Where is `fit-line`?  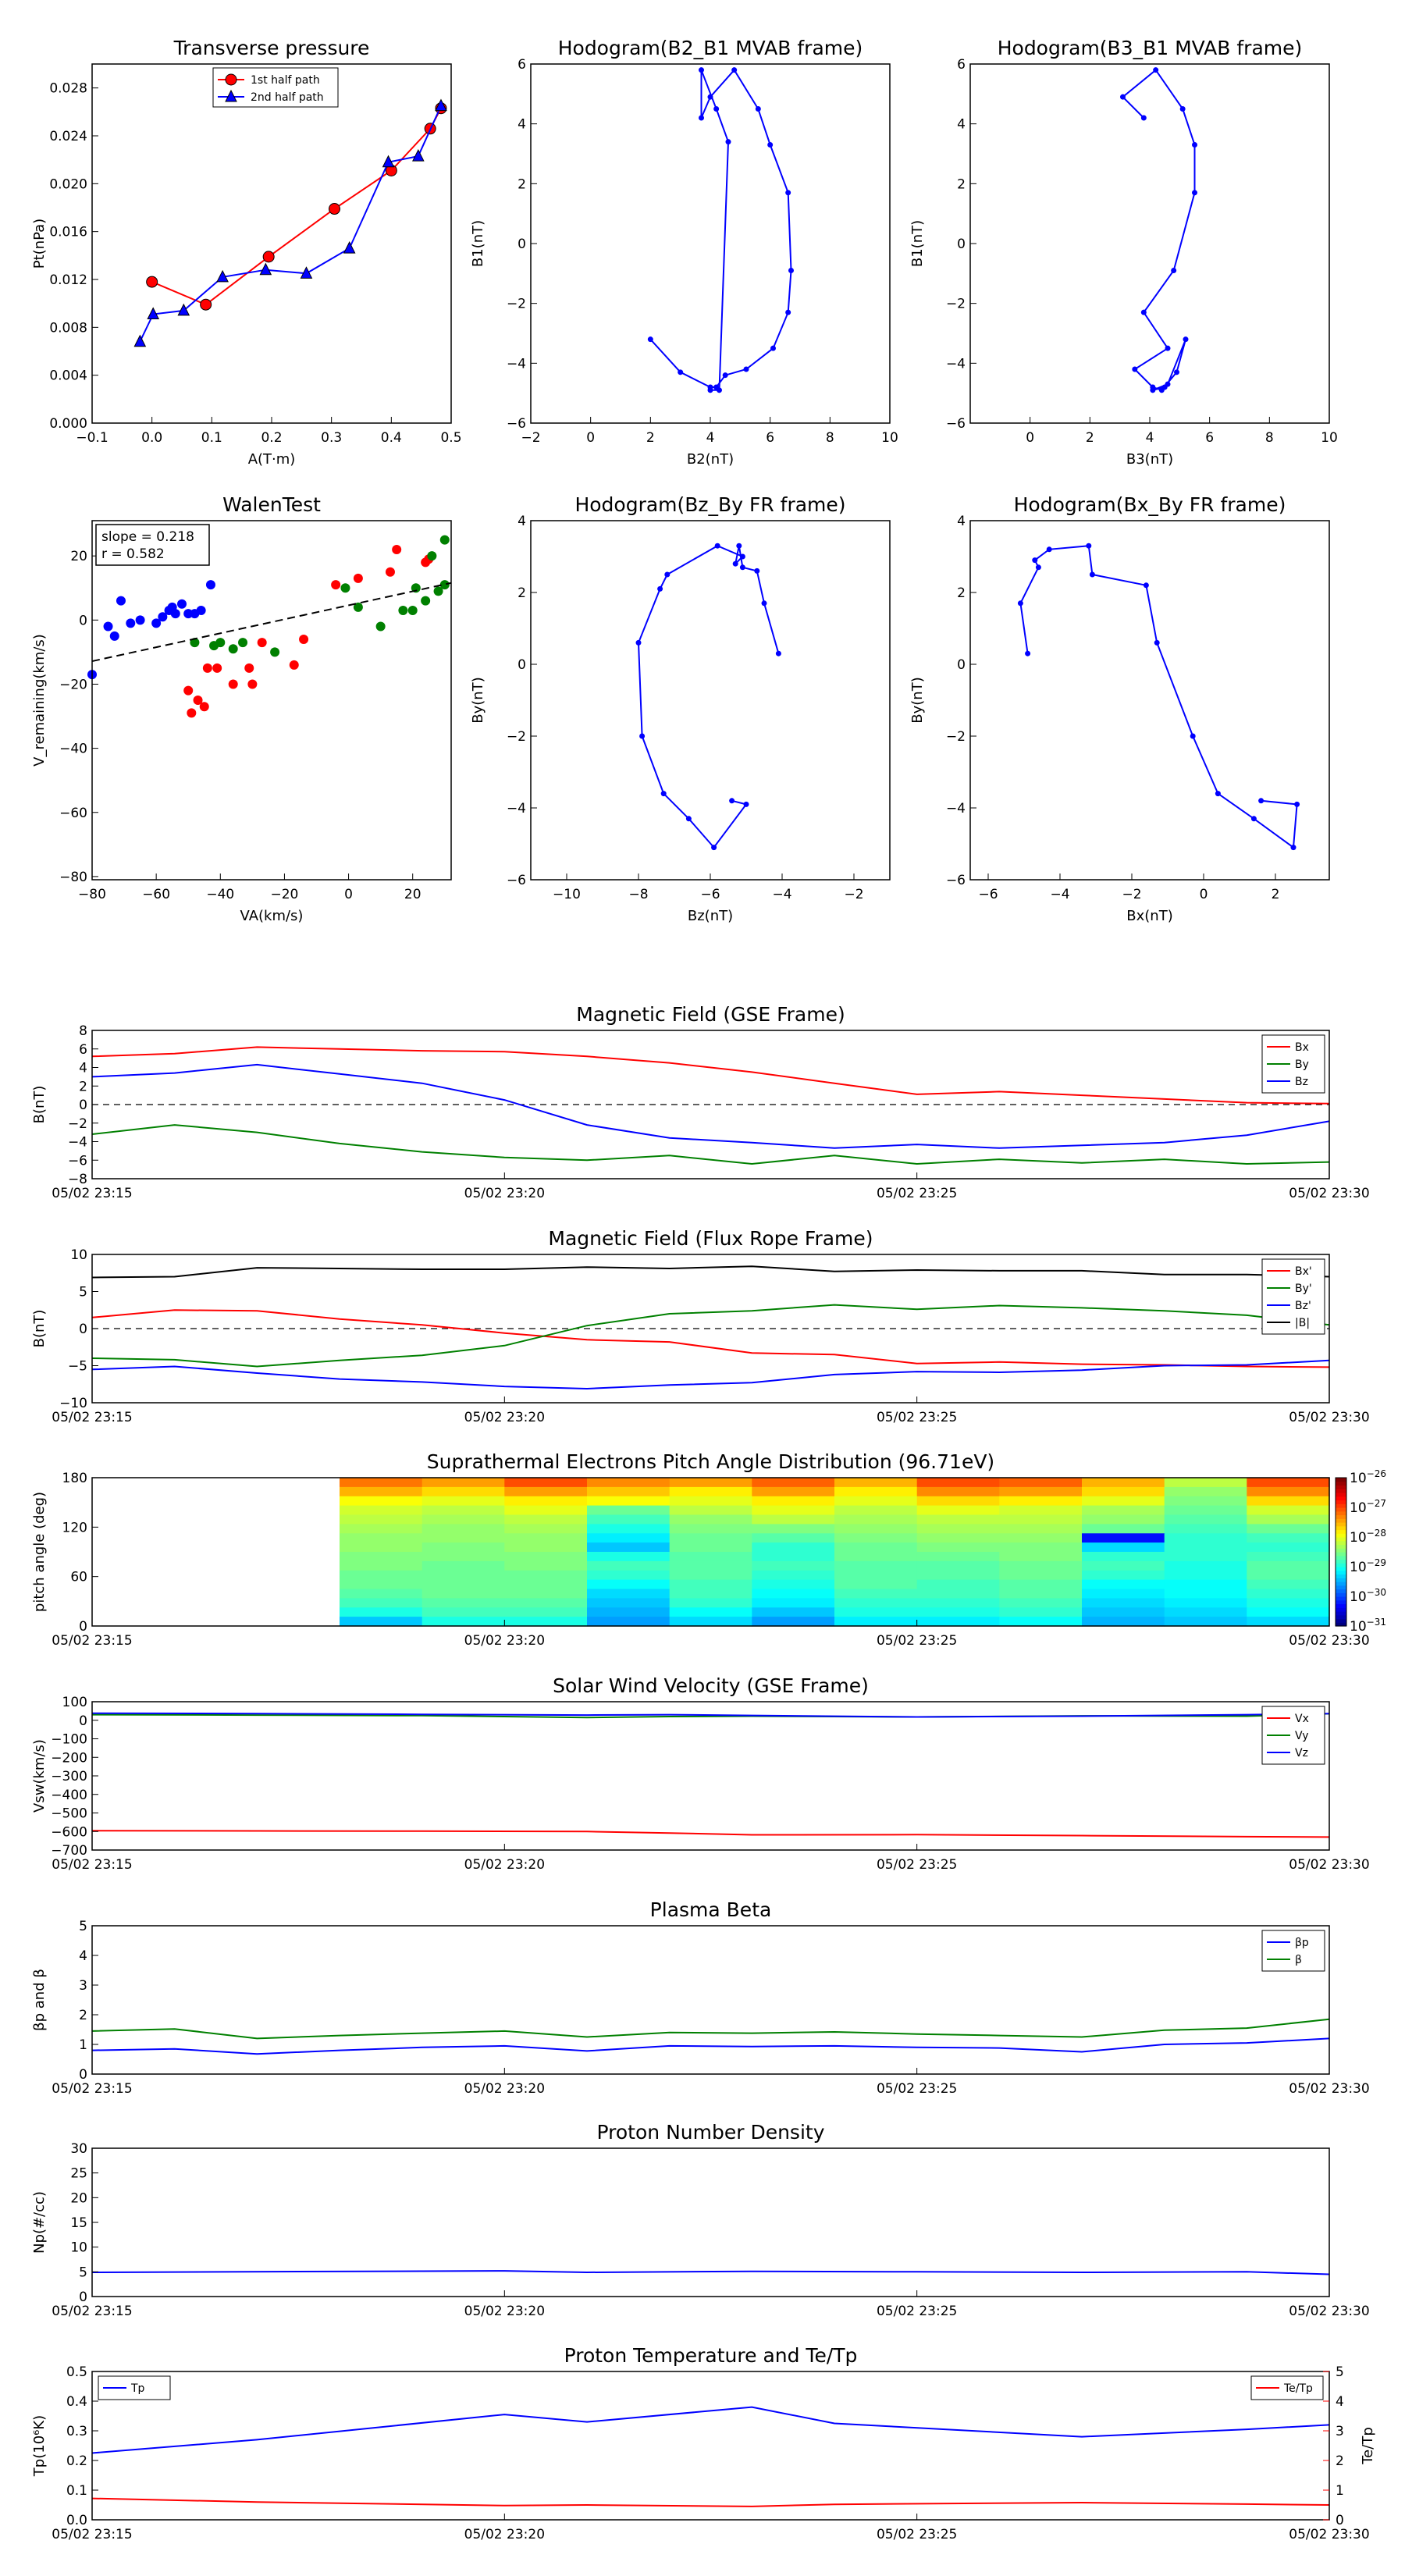
fit-line is located at coordinates (271, 622).